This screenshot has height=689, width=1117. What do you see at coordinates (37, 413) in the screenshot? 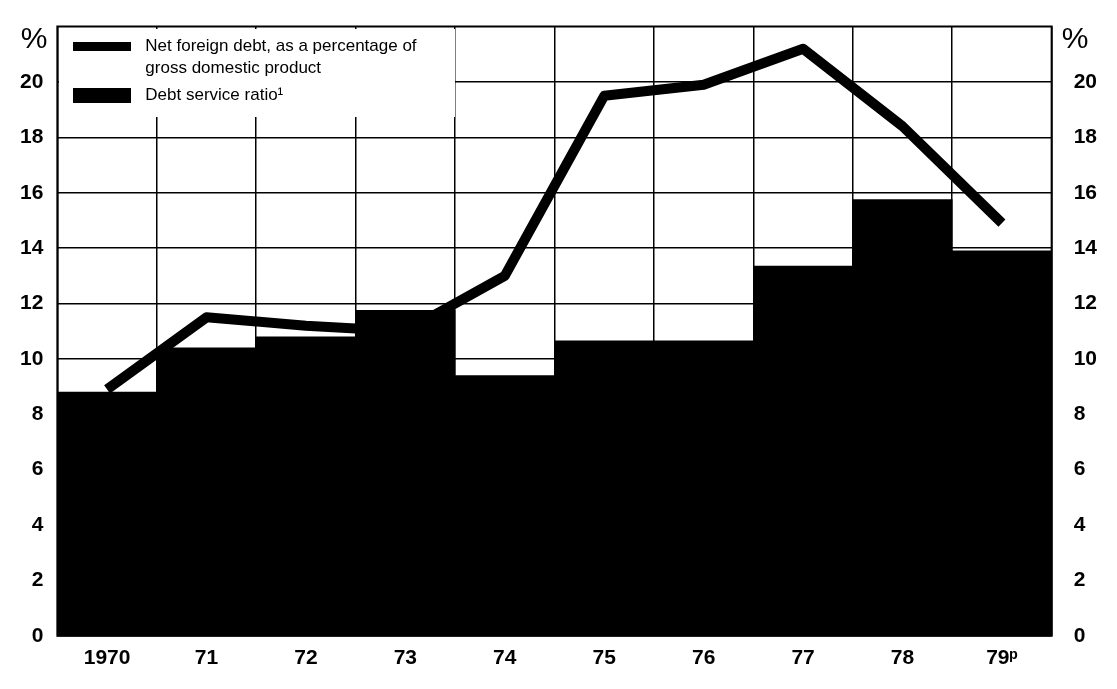
I see `y-tick-label: 8` at bounding box center [37, 413].